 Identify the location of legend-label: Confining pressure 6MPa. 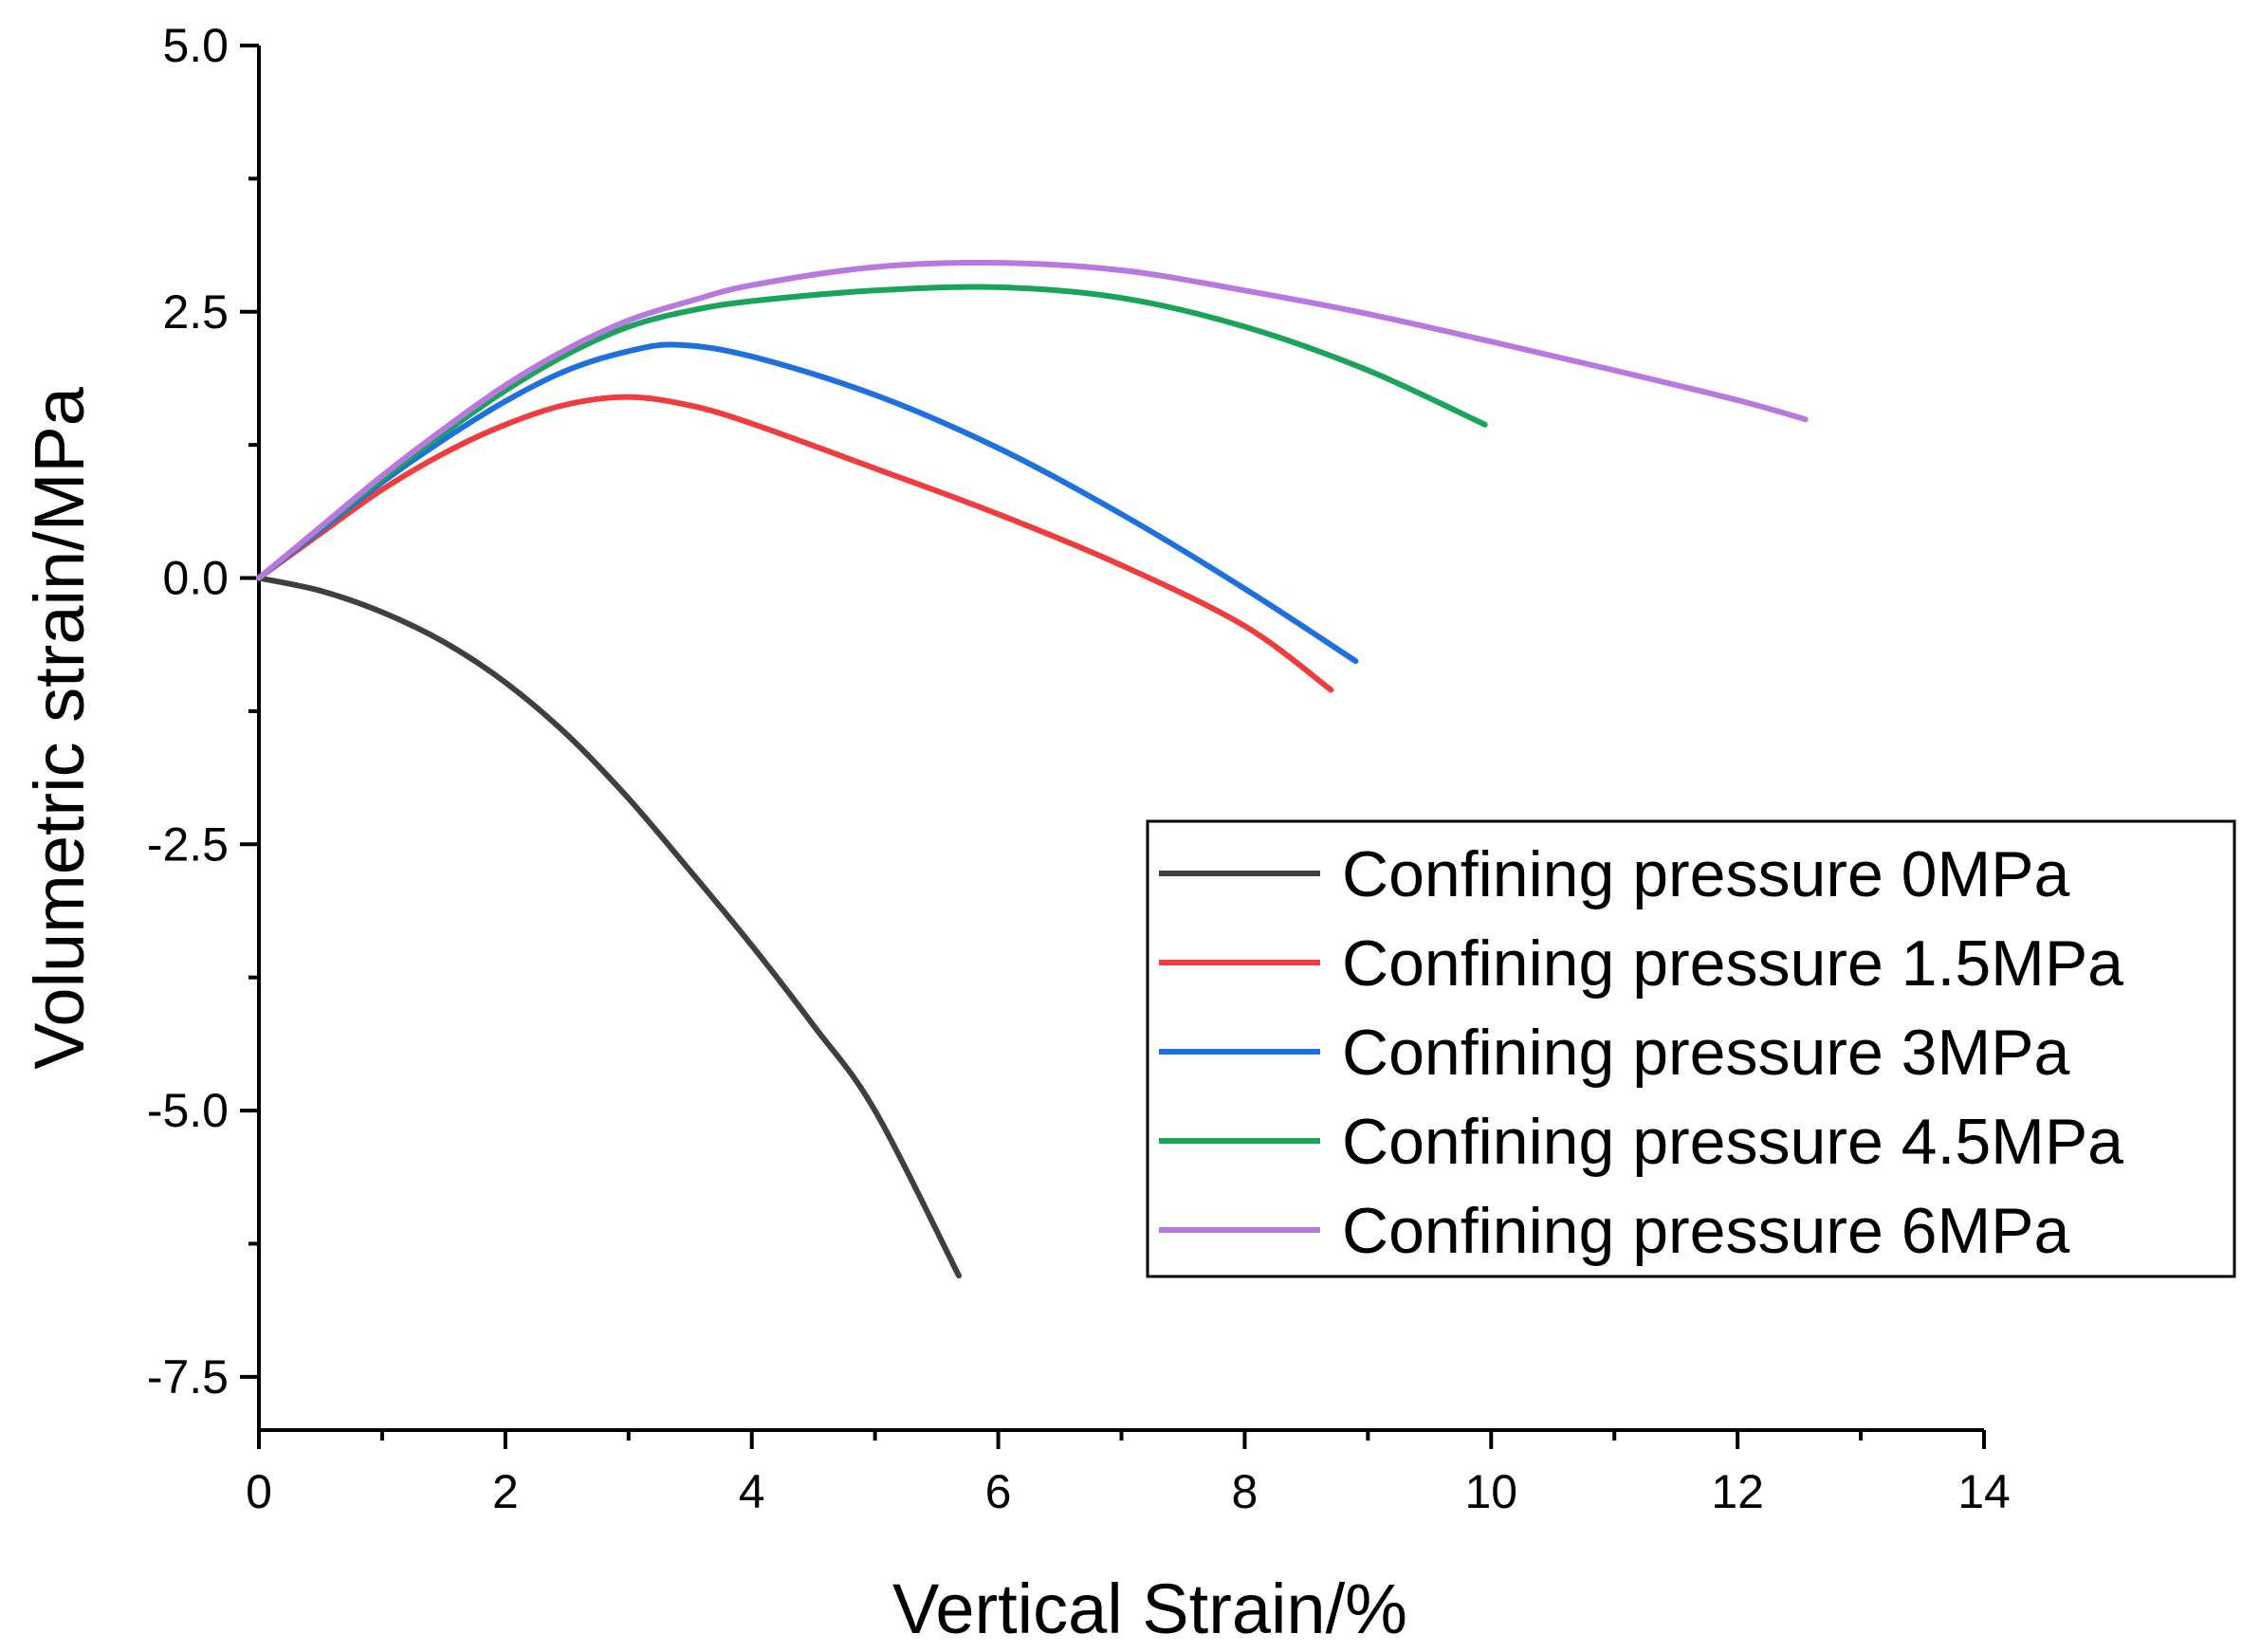
(1705, 1231).